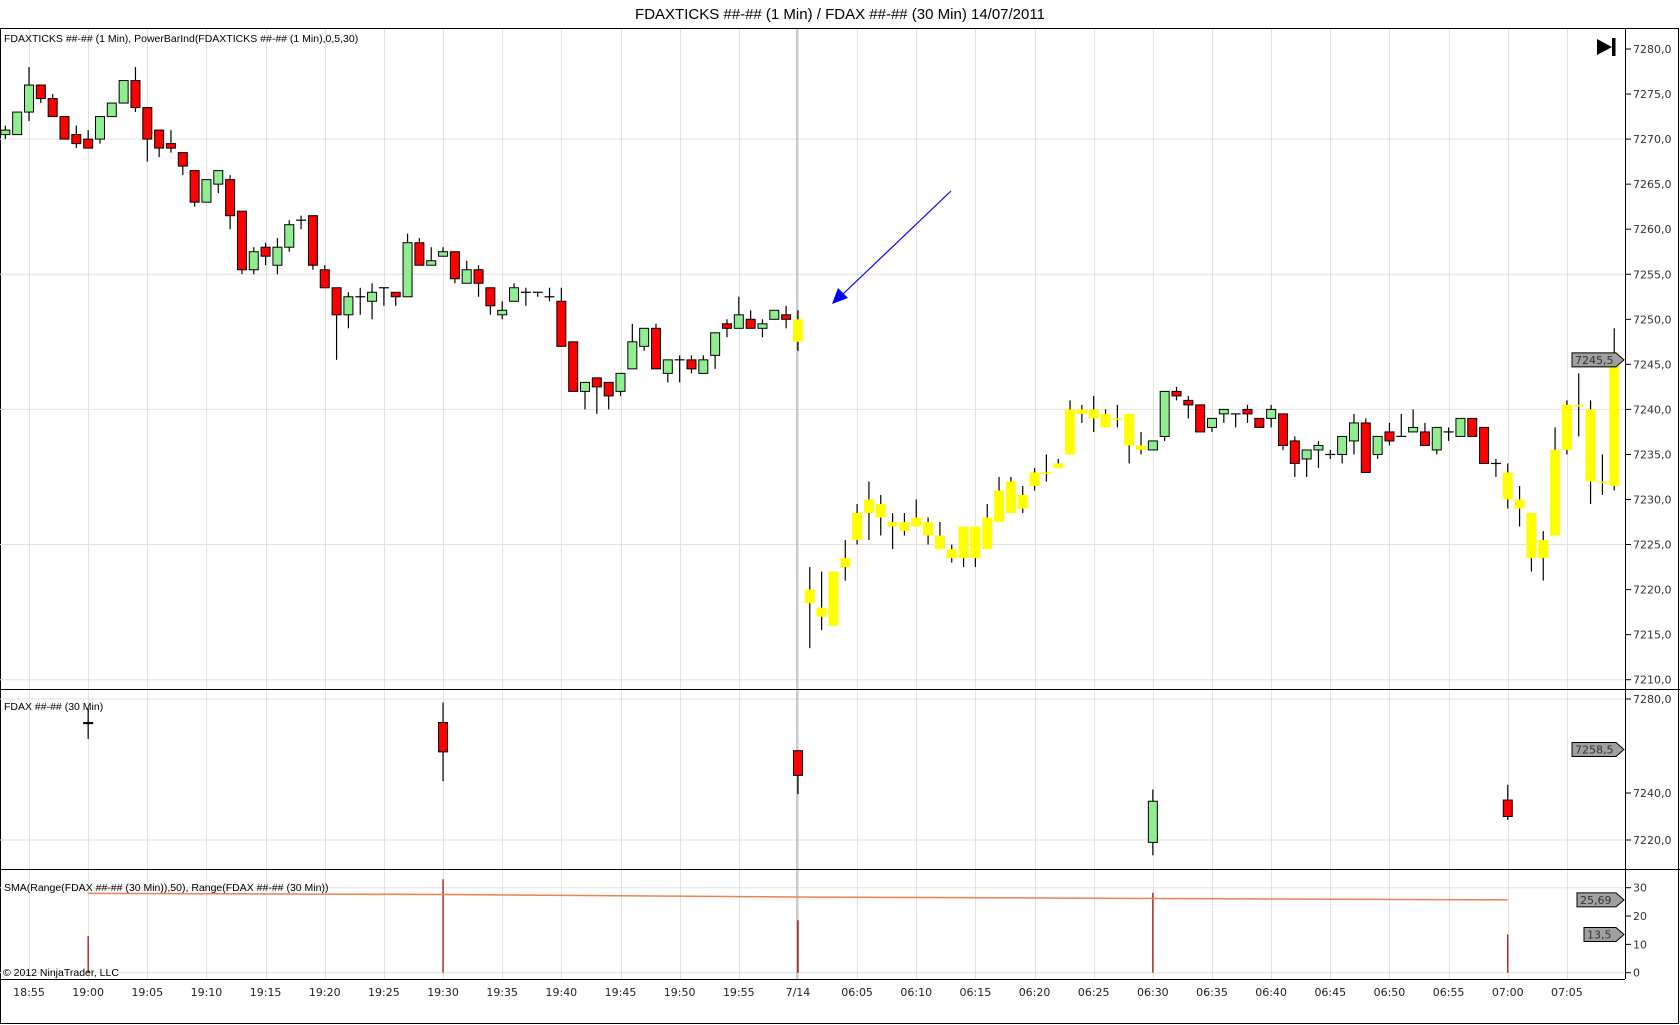 The height and width of the screenshot is (1025, 1680). I want to click on candle-19:21, so click(336, 323).